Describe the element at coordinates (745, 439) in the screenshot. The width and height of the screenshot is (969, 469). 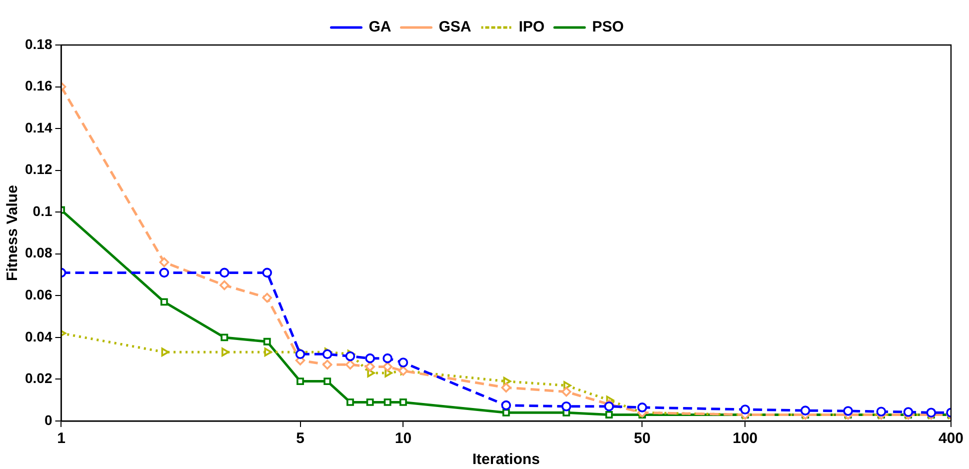
I see `x-tick-label: 100` at that location.